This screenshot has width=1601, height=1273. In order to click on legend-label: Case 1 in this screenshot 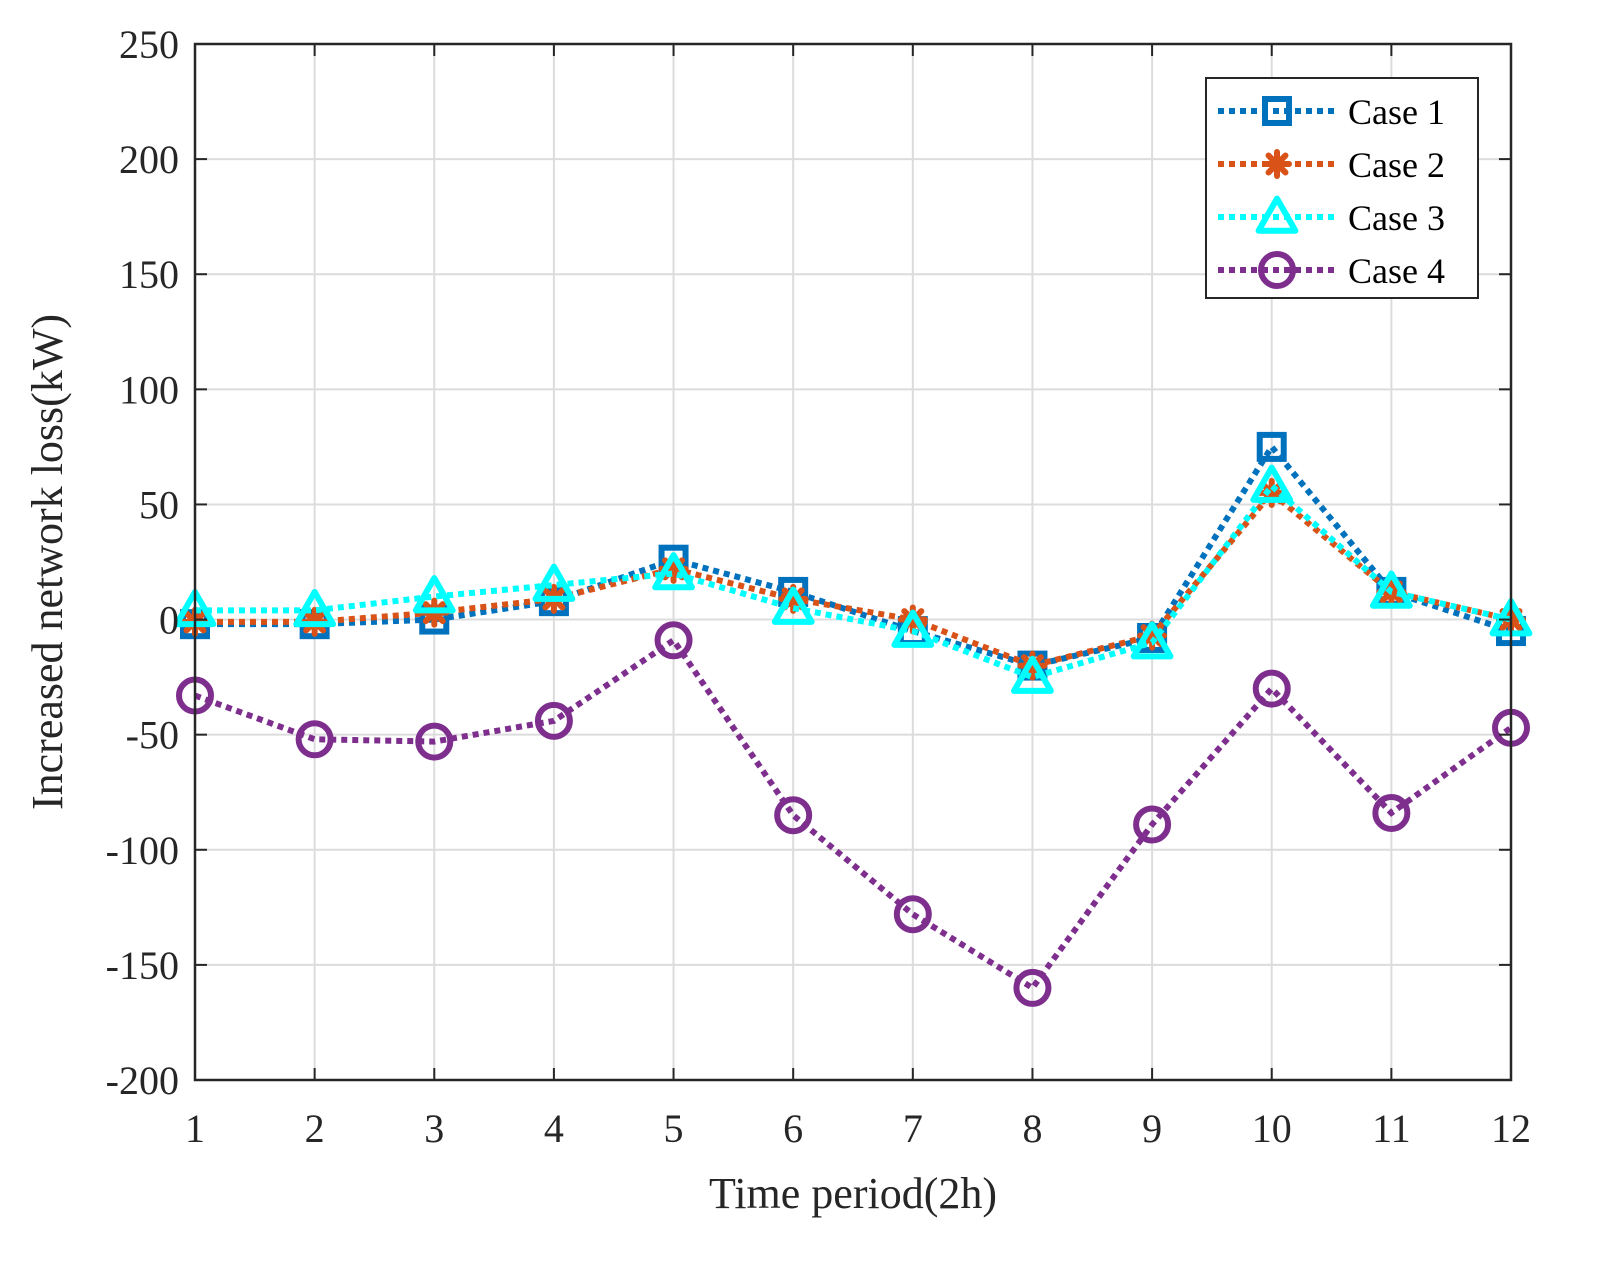, I will do `click(1396, 112)`.